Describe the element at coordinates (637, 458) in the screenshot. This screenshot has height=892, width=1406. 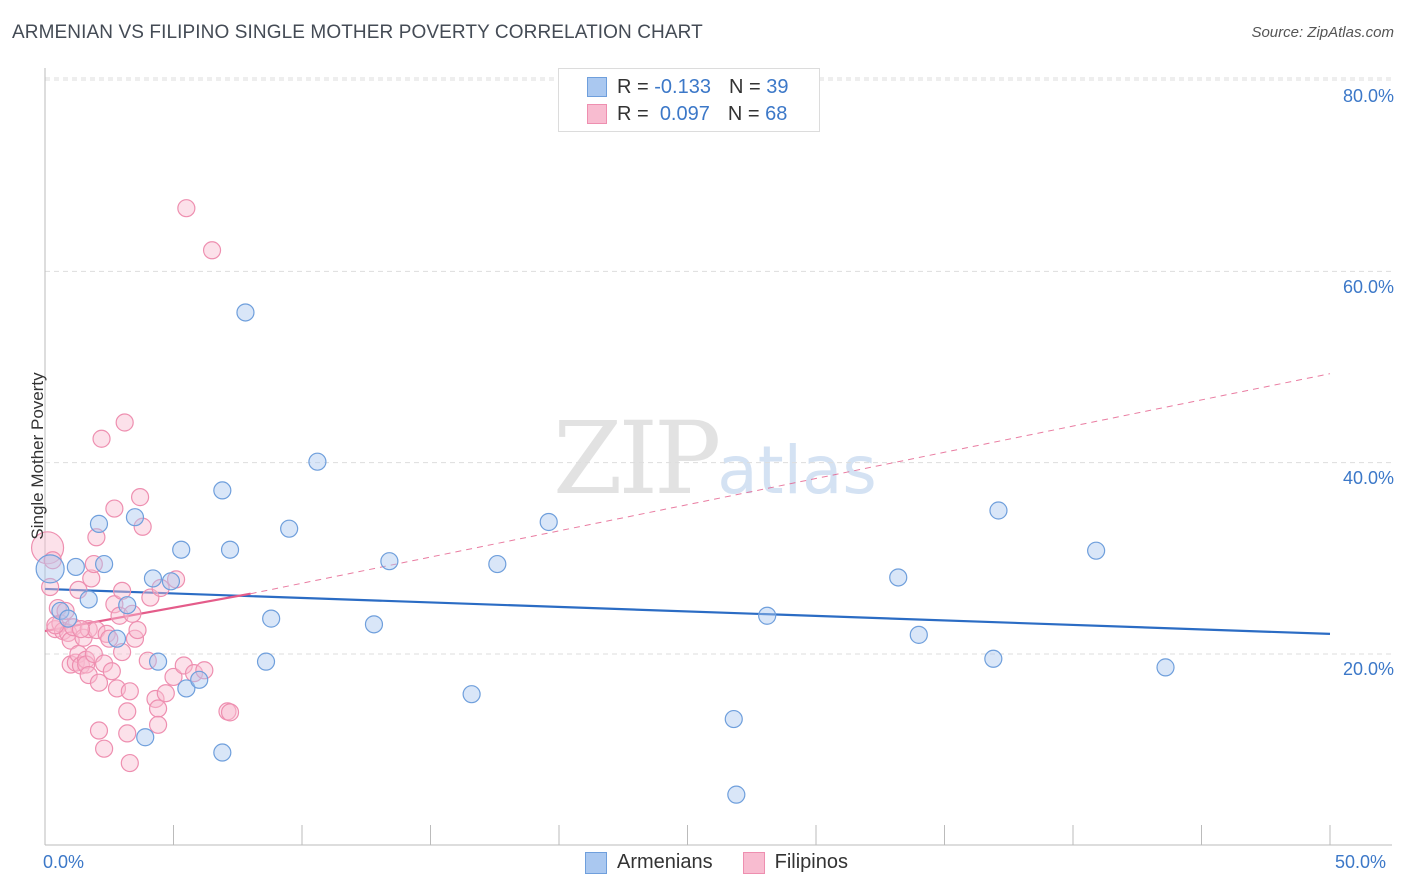
I see `watermark-zip: ZIP` at that location.